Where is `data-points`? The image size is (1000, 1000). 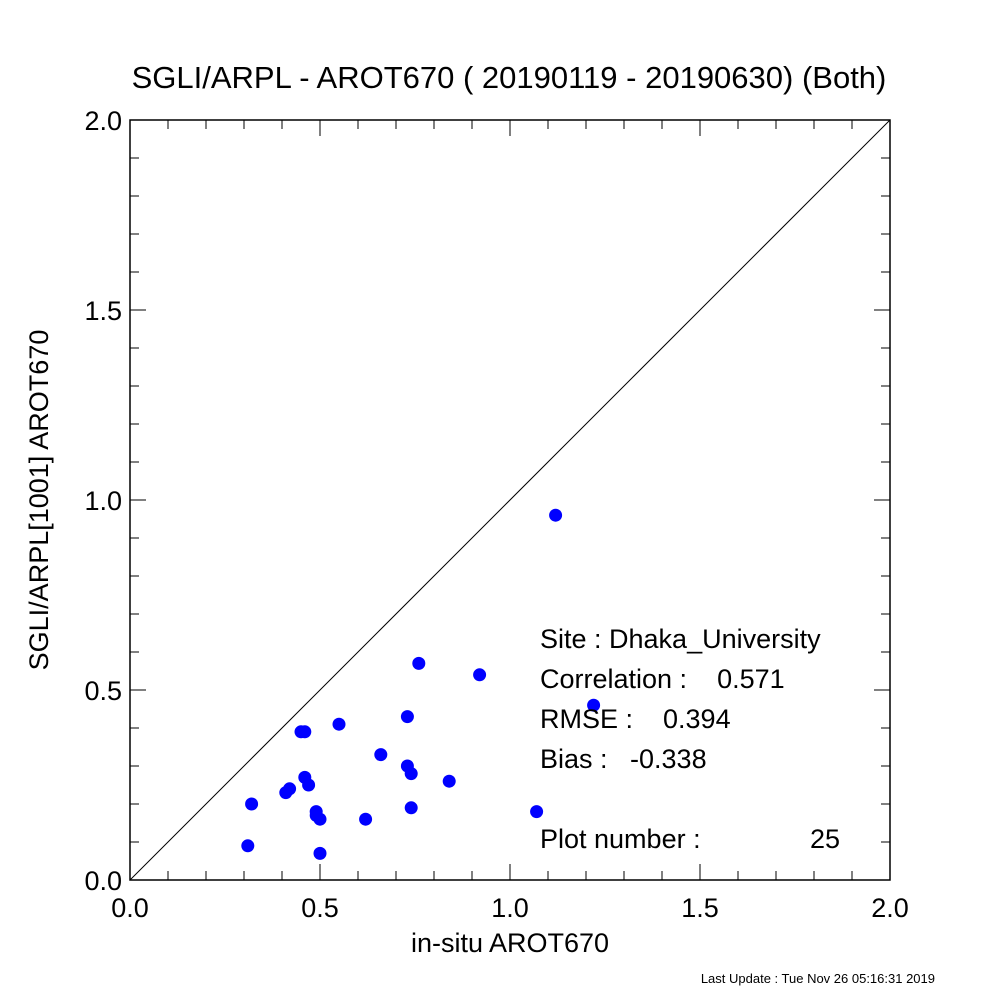 data-points is located at coordinates (421, 684).